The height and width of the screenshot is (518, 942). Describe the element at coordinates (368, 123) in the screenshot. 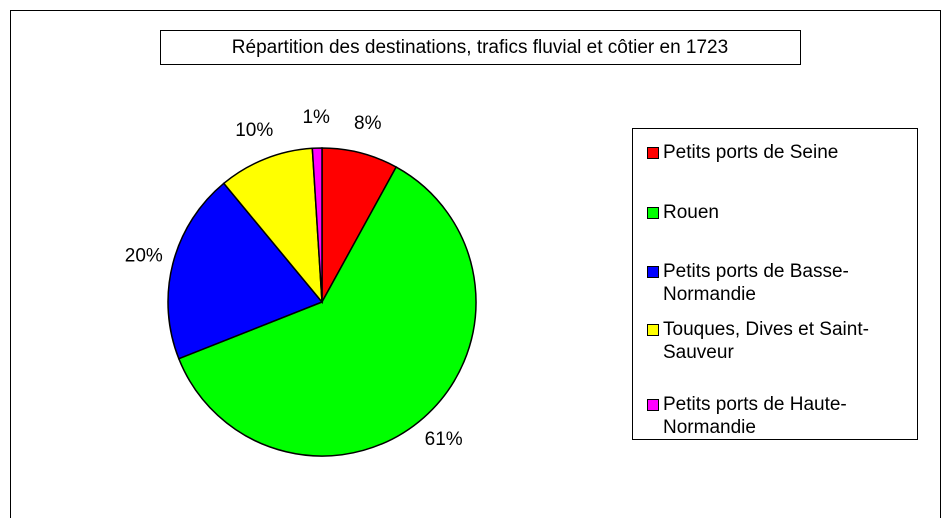

I see `slice-label: 8%` at that location.